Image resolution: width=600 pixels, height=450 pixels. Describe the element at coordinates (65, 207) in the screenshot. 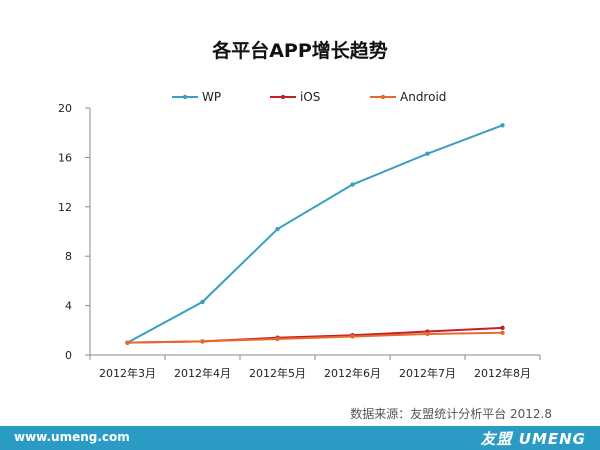

I see `y-tick-label: 12` at that location.